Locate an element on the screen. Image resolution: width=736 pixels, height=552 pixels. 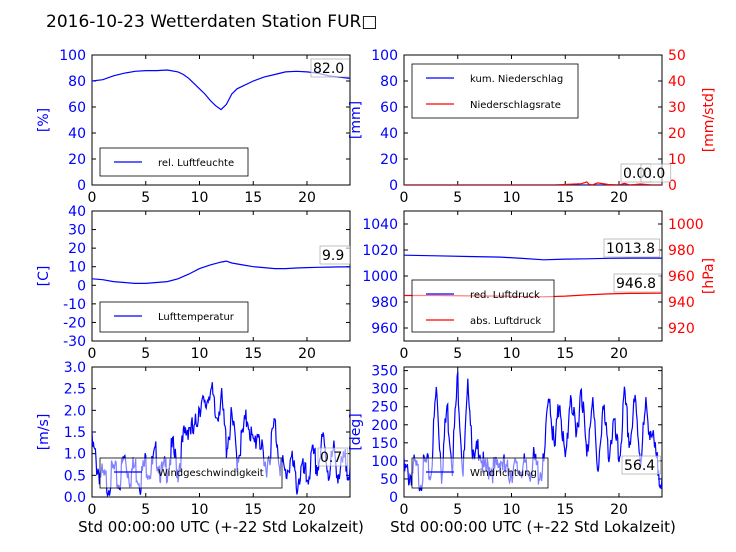
legend-label: Lufttemperatur is located at coordinates (196, 317).